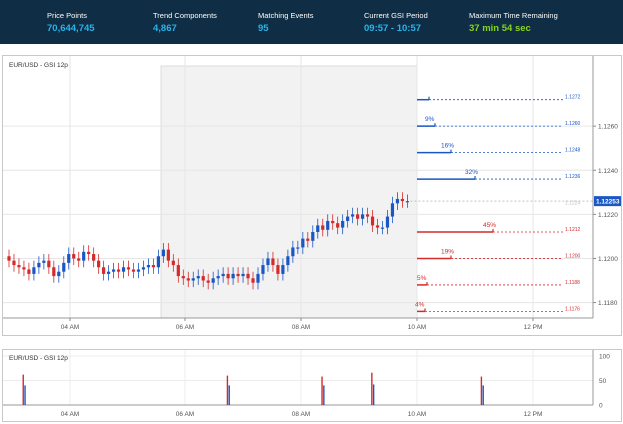  I want to click on stat-matching-events: Matching Events 95, so click(285, 23).